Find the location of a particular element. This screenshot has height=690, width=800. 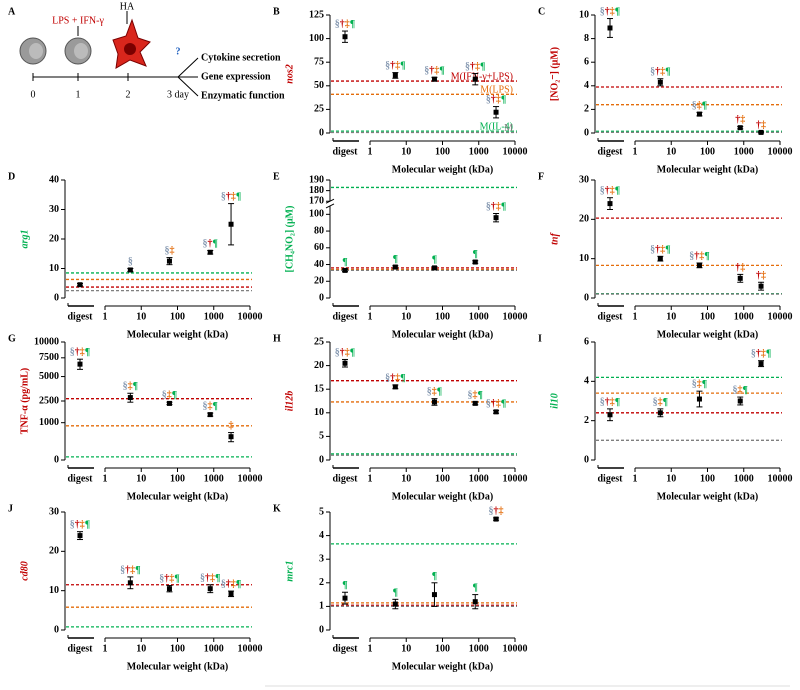

nucleus is located at coordinates (130, 49).